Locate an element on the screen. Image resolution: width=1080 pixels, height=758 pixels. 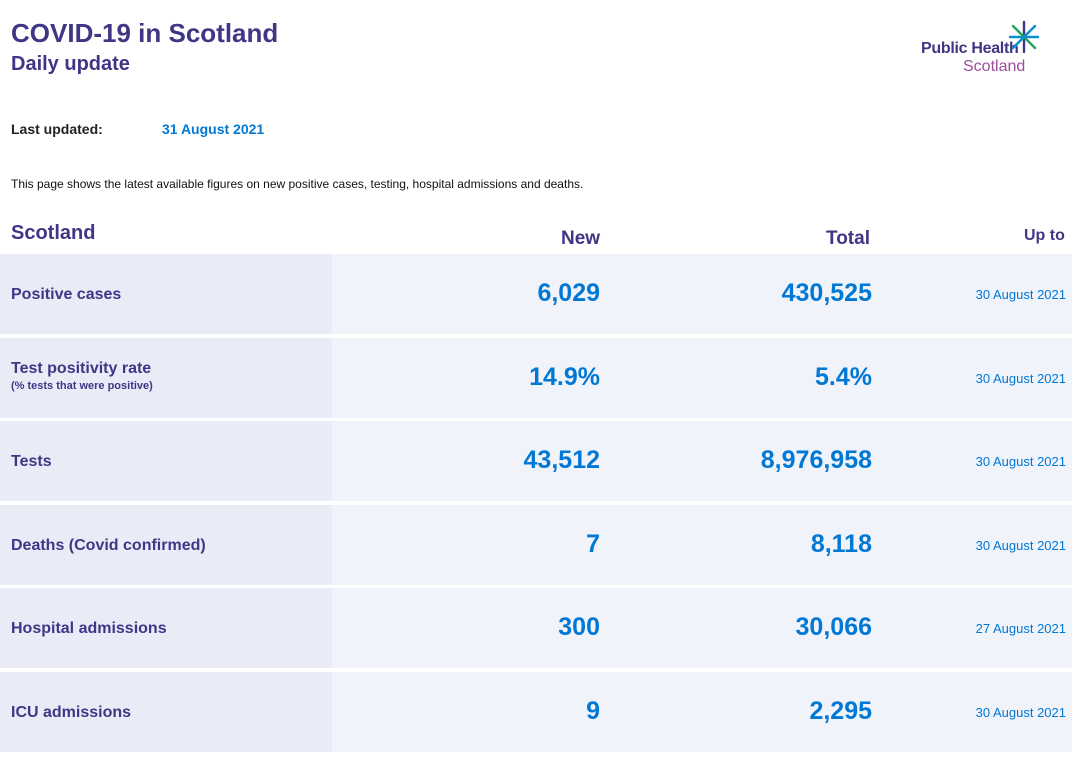
public-health-scotland-logo: Public Health Scotland is located at coordinates (983, 50).